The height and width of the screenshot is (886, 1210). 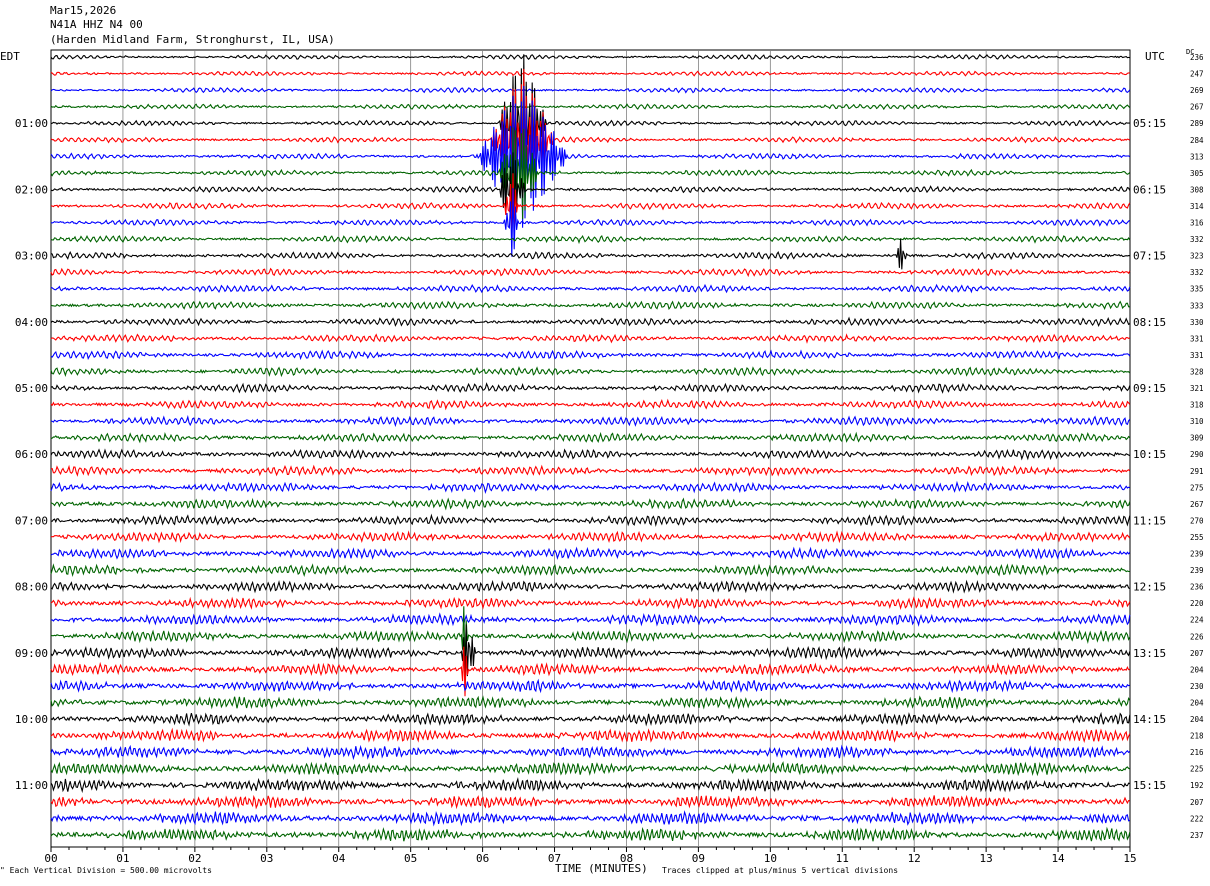 What do you see at coordinates (1149, 719) in the screenshot?
I see `right-hour-label: 14:15` at bounding box center [1149, 719].